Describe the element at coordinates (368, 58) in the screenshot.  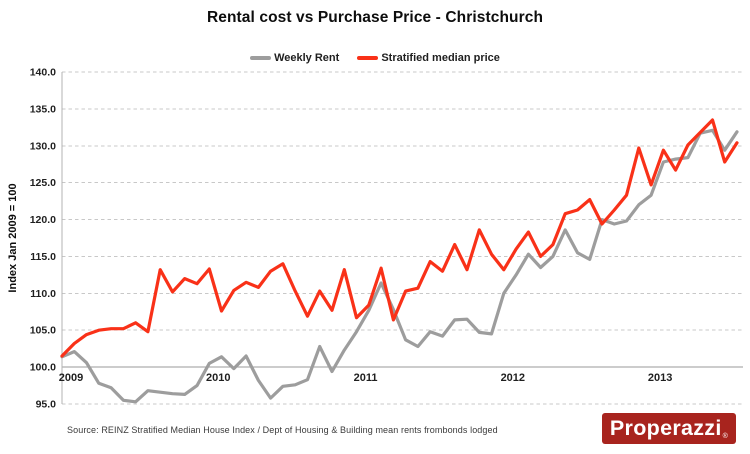
I see `stratified-median-price-swatch-icon` at that location.